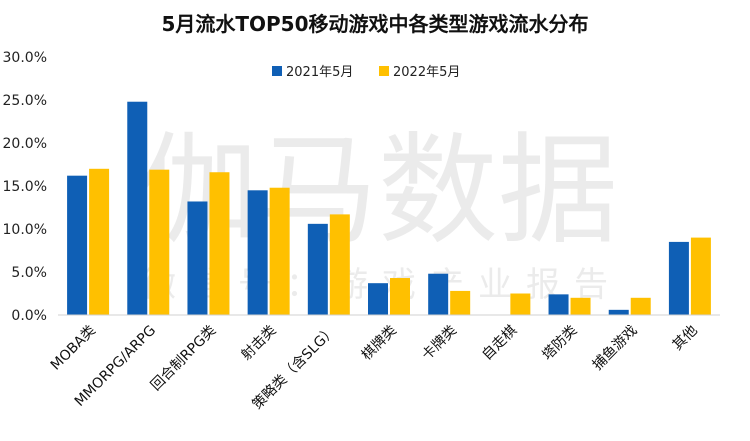  Describe the element at coordinates (499, 343) in the screenshot. I see `x-tick-label: 自走棋` at that location.